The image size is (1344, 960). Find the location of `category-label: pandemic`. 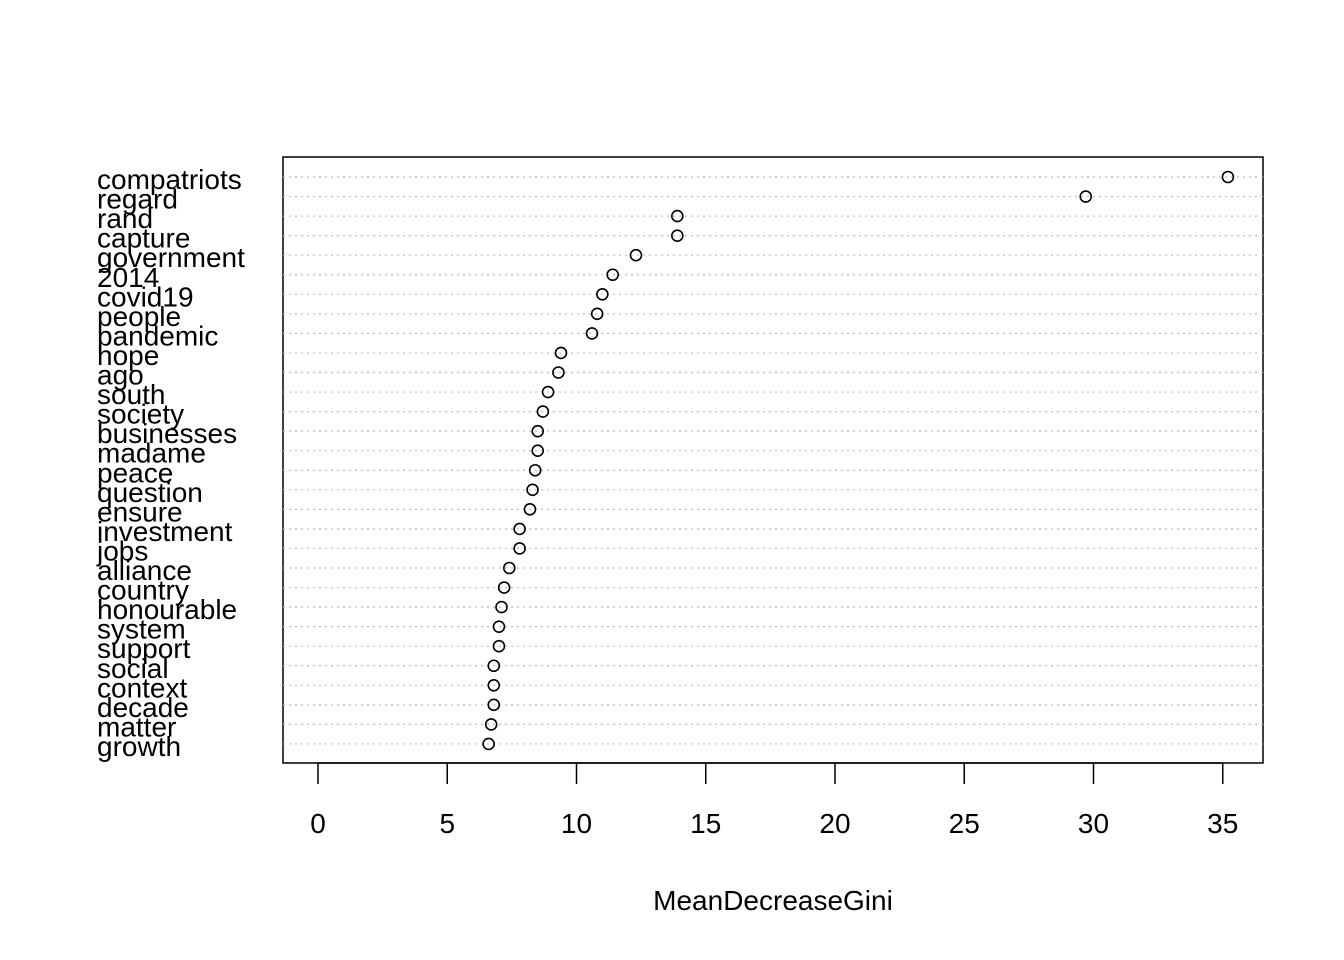

category-label: pandemic is located at coordinates (157, 335).